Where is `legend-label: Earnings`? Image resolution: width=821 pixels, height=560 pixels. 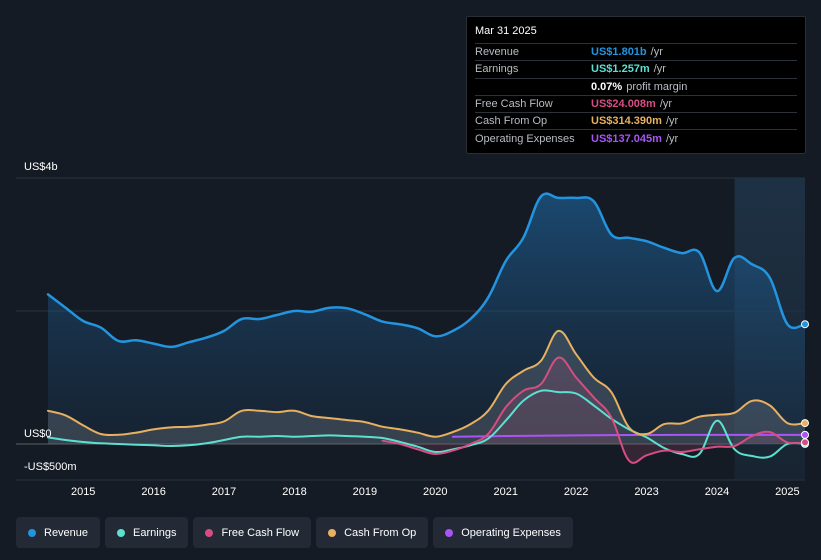
legend-label: Earnings is located at coordinates (155, 532).